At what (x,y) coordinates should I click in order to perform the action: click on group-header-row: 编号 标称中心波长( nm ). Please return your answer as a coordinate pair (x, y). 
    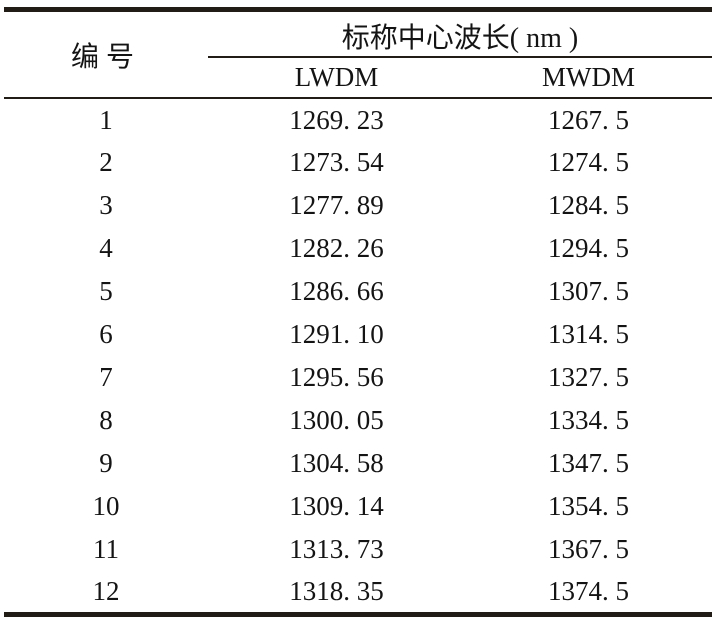
    Looking at the image, I should click on (358, 41).